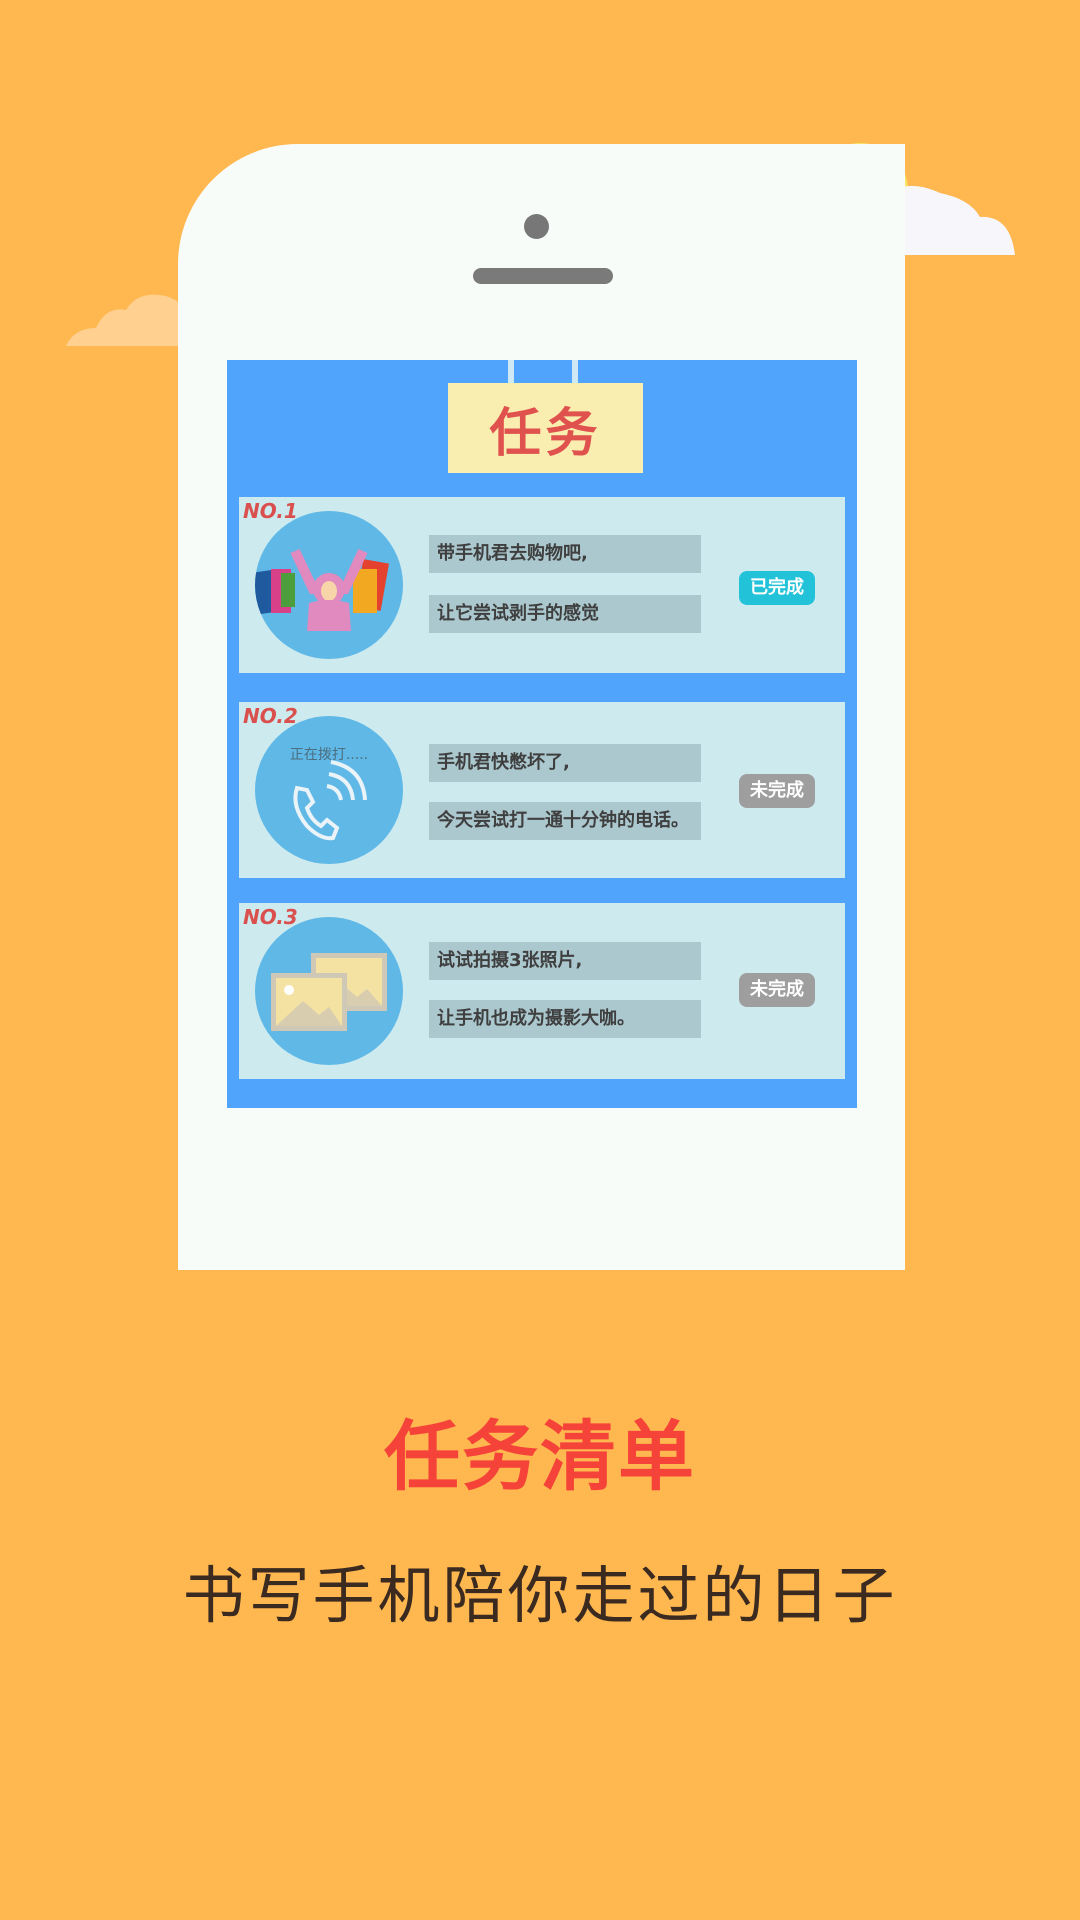  I want to click on task-number: NO.3, so click(270, 917).